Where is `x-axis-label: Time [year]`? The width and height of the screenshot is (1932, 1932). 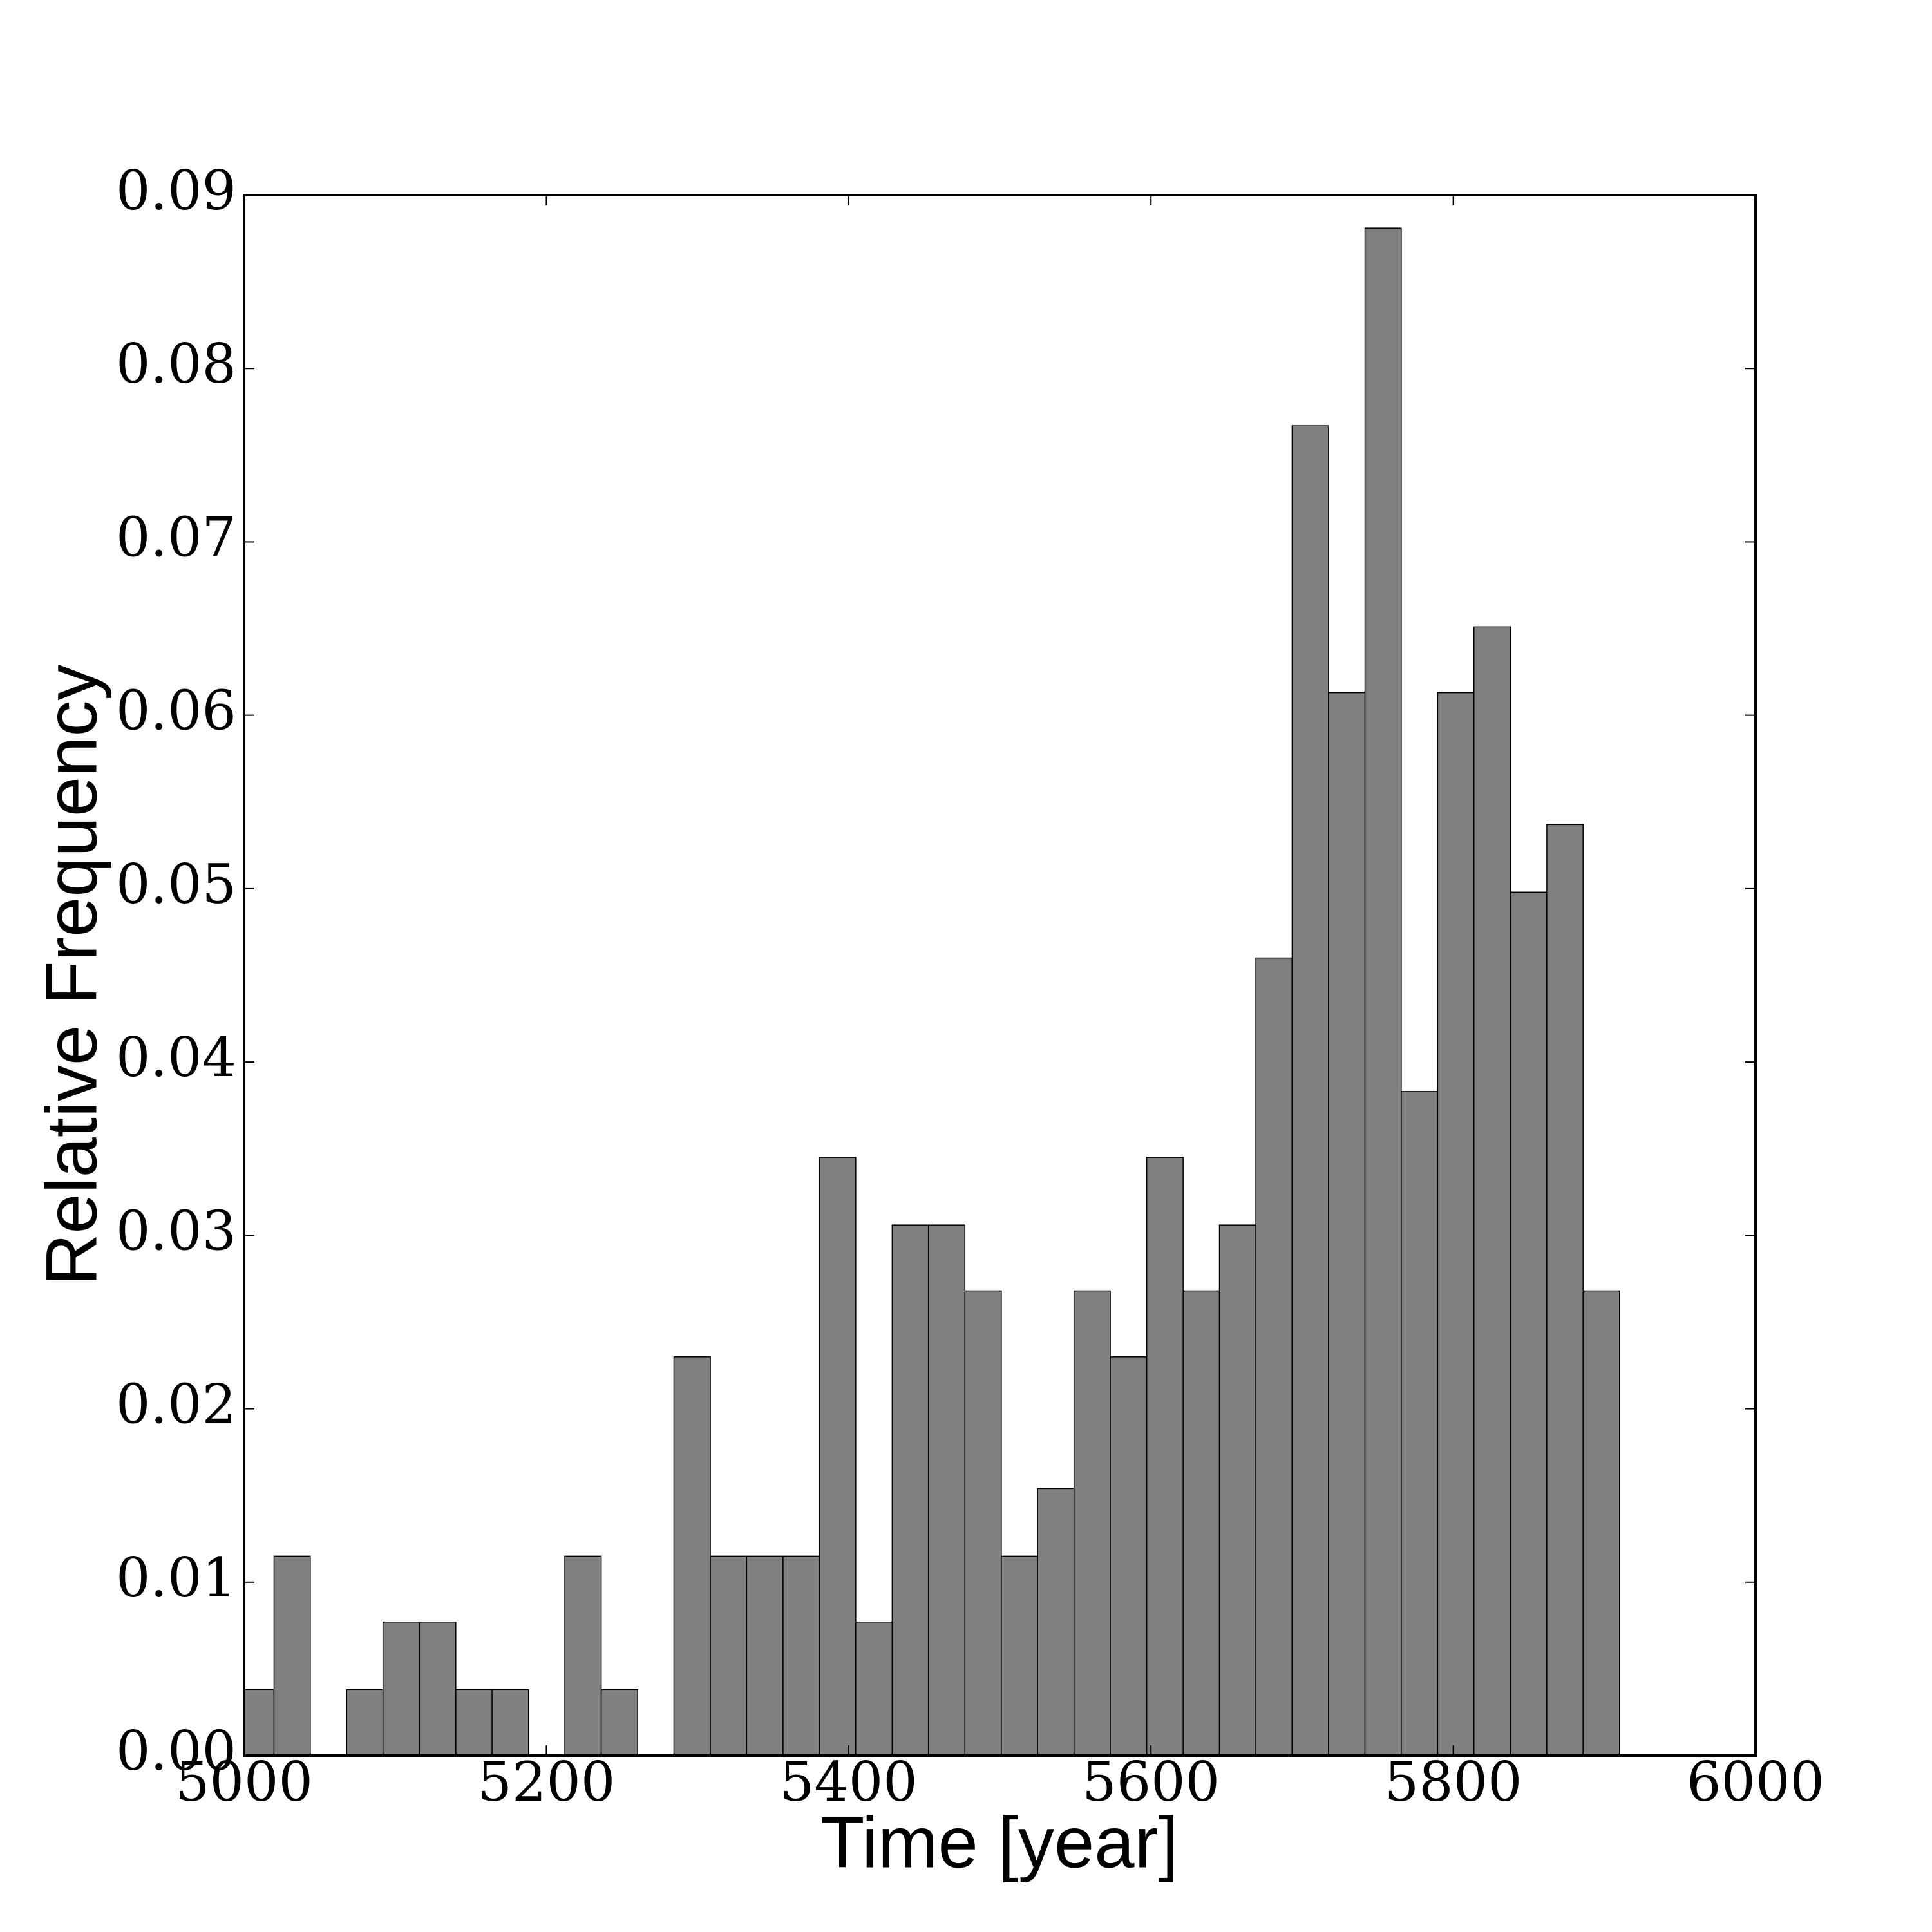
x-axis-label: Time [year] is located at coordinates (1000, 1843).